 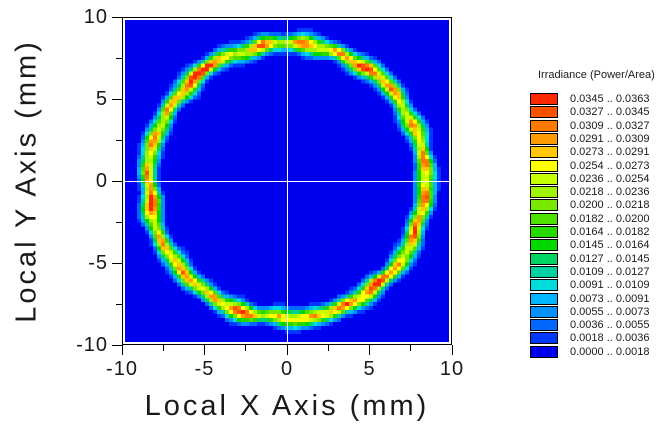 I want to click on legend-range-label: 0.0091 .. 0.0109, so click(x=610, y=285).